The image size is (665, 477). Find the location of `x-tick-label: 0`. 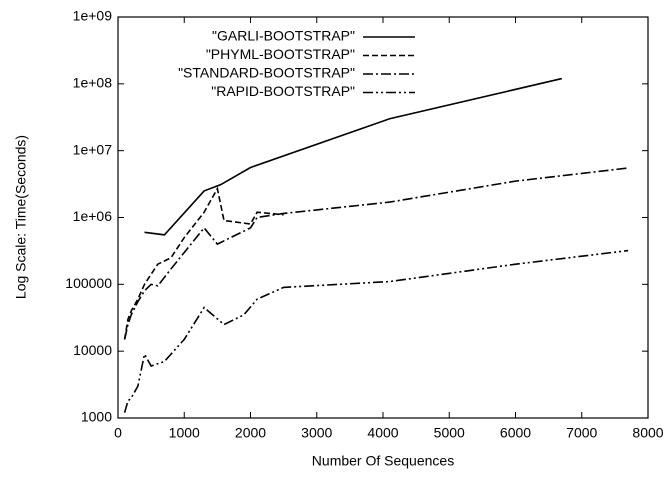

x-tick-label: 0 is located at coordinates (118, 433).